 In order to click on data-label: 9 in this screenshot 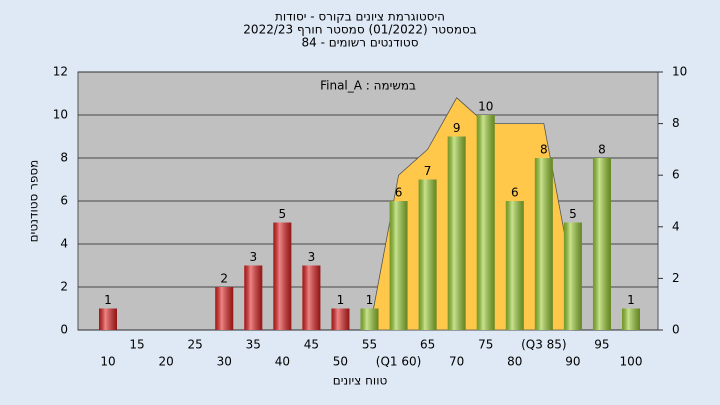, I will do `click(457, 128)`.